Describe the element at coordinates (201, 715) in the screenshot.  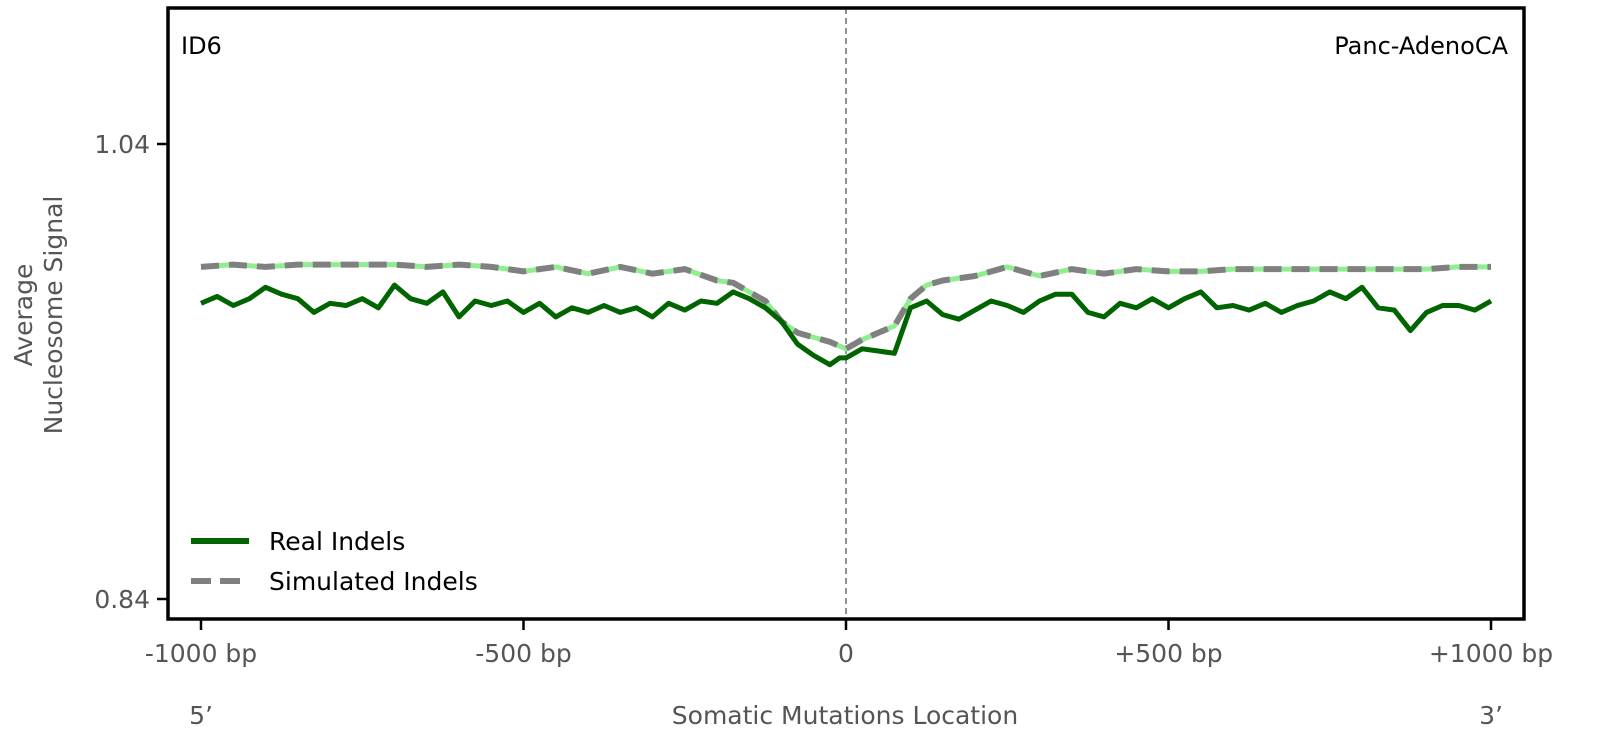
I see `five-prime-label: 5’` at that location.